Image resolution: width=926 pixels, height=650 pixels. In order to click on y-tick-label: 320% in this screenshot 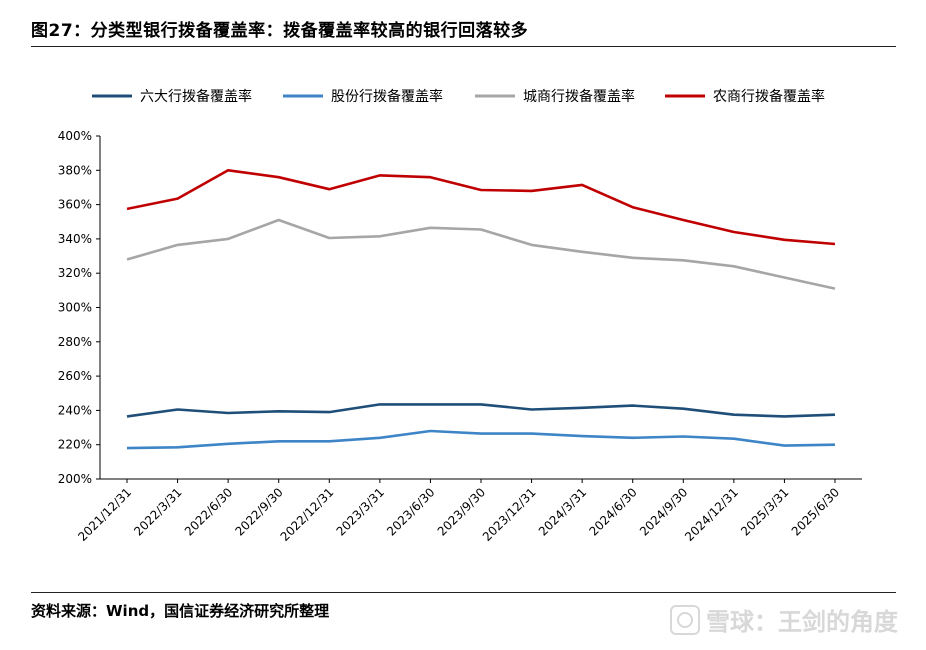, I will do `click(75, 273)`.